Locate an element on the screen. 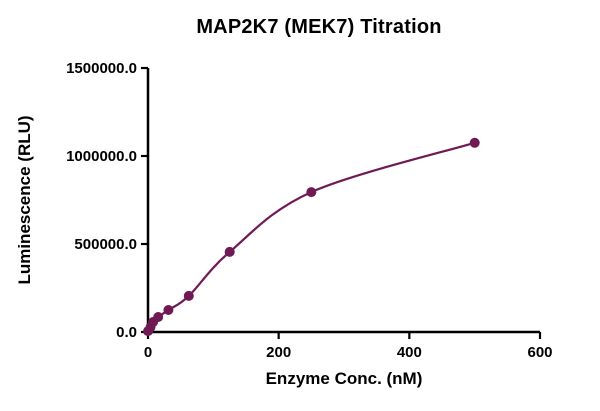 This screenshot has width=600, height=411. x-tick-label: 200 is located at coordinates (278, 352).